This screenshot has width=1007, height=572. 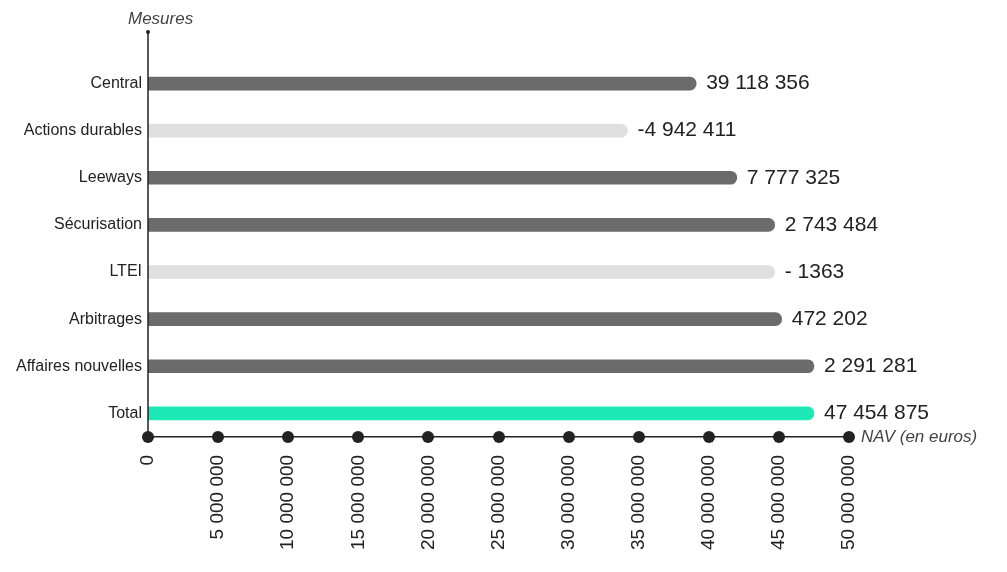 What do you see at coordinates (497, 502) in the screenshot?
I see `x-tick-label: 25 000 000` at bounding box center [497, 502].